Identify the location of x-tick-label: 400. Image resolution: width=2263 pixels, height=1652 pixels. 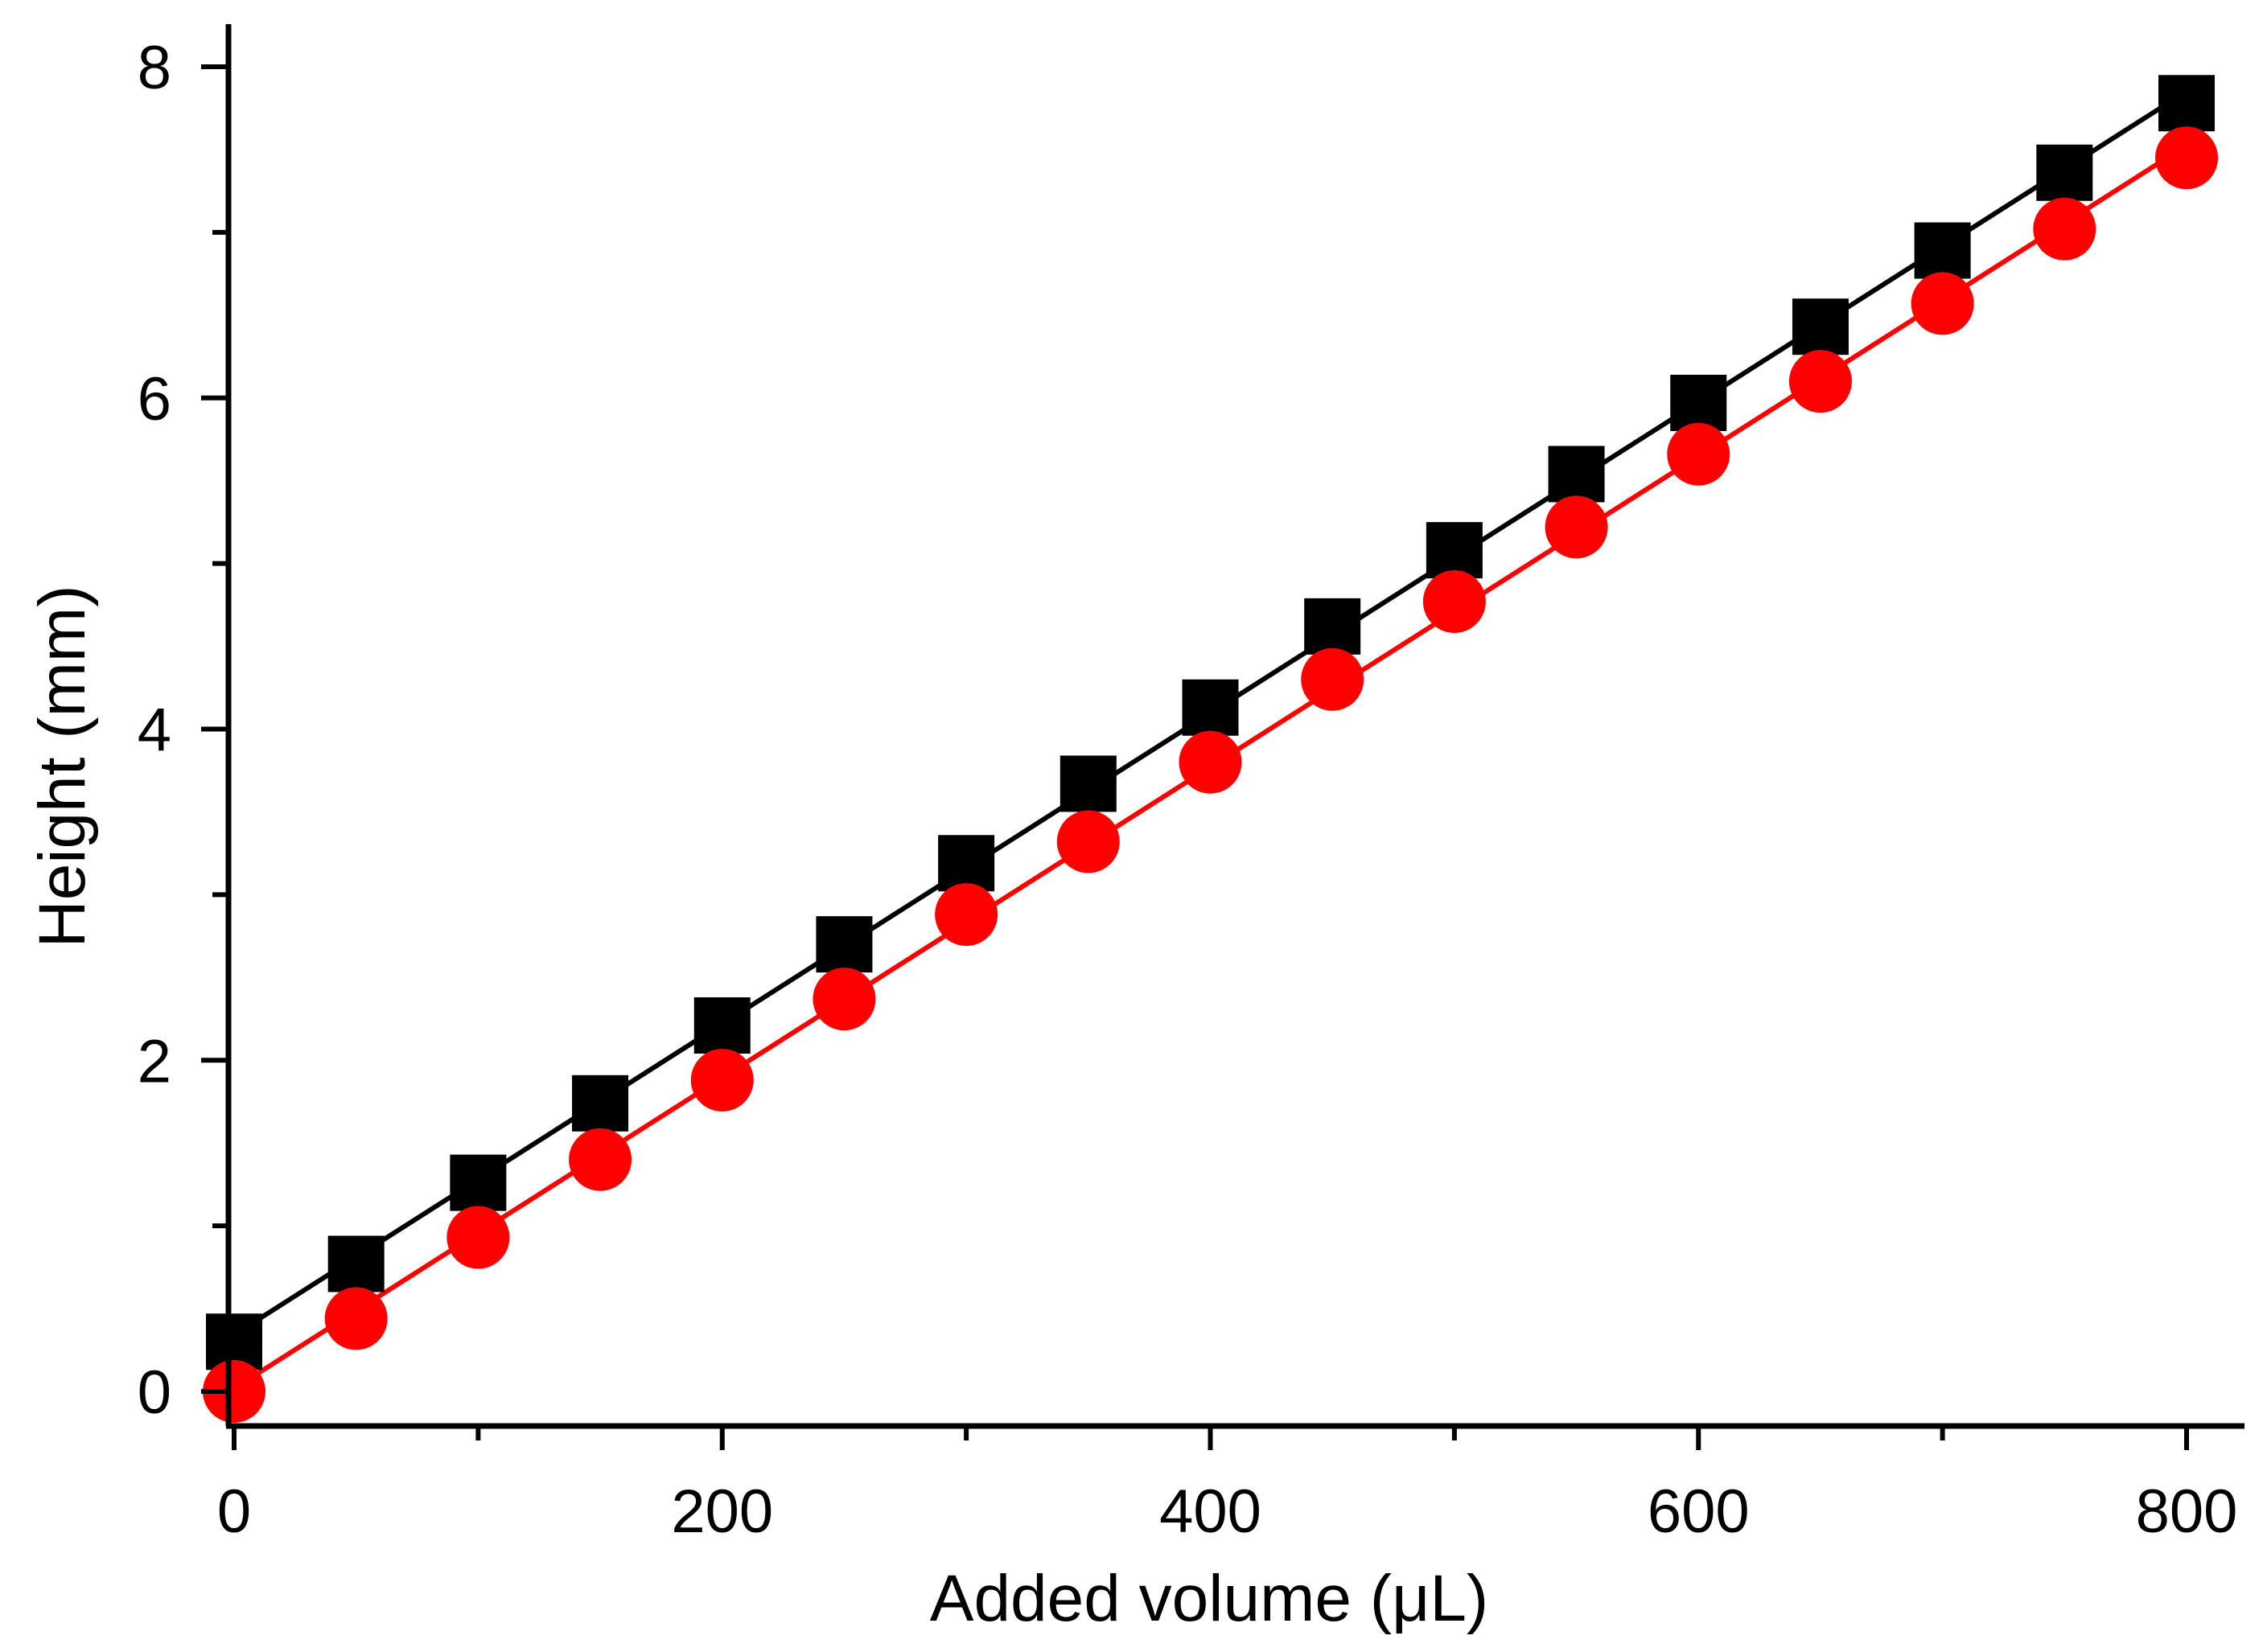
(1210, 1511).